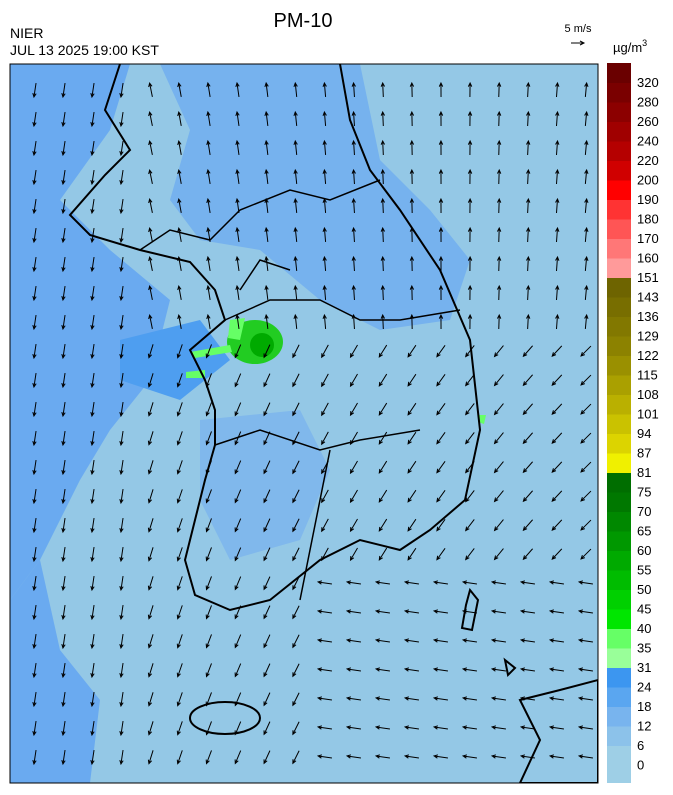  I want to click on colorbar-label: 87, so click(644, 453).